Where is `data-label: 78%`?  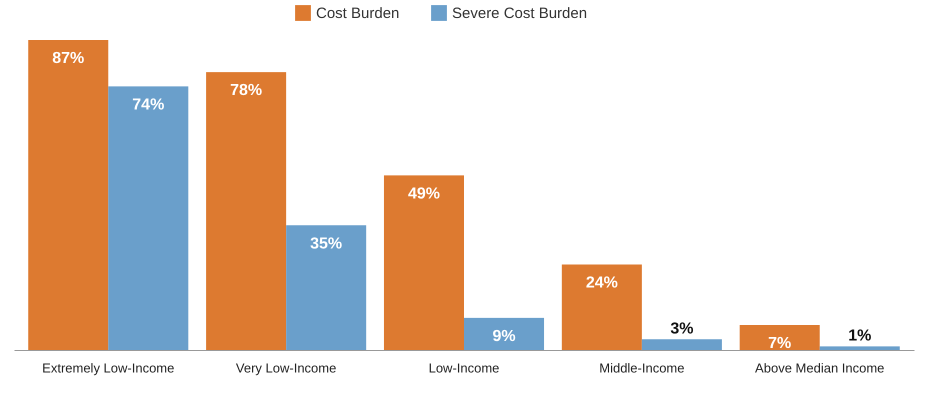 data-label: 78% is located at coordinates (246, 91).